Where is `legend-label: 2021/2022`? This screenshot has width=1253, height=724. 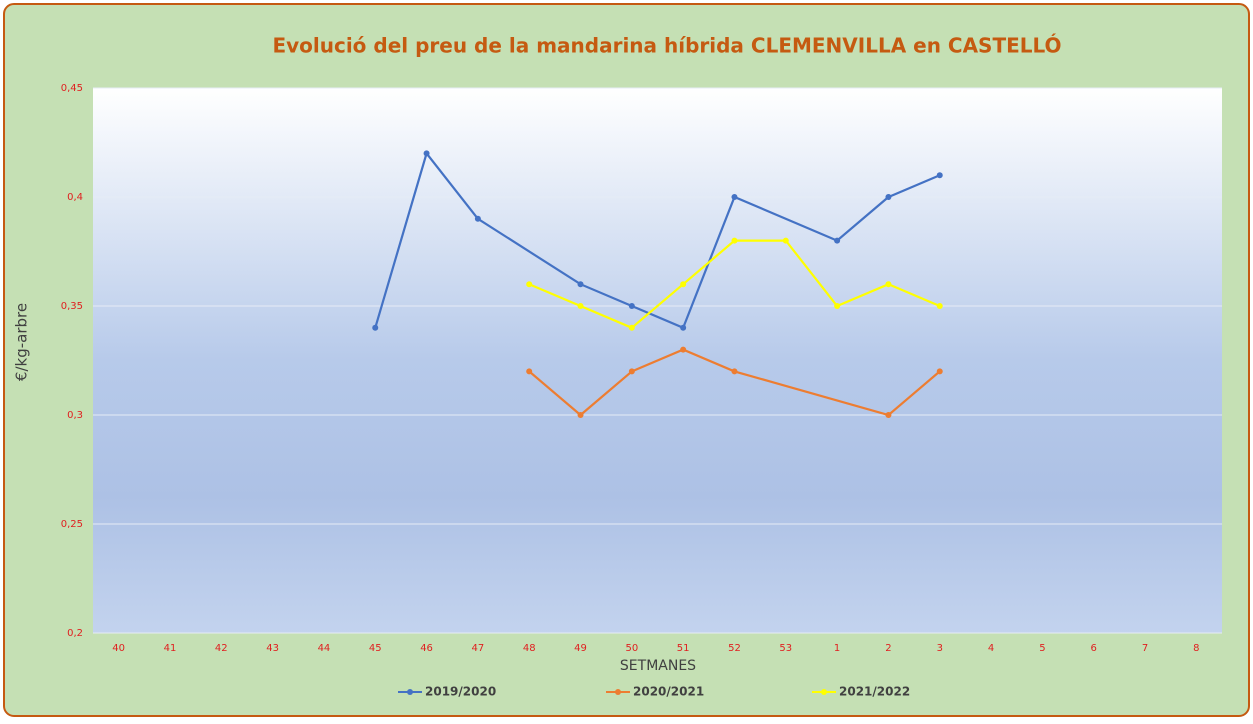 legend-label: 2021/2022 is located at coordinates (874, 692).